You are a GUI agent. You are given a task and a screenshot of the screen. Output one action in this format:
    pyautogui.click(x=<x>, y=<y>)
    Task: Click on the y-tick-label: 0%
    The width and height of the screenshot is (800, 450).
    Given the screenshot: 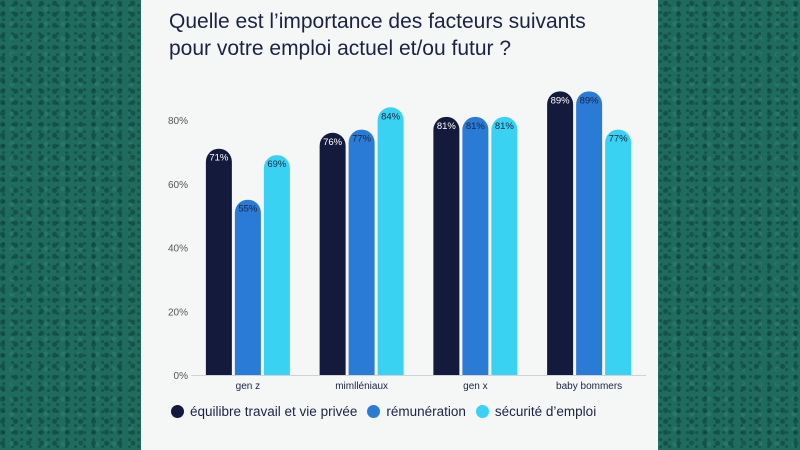 What is the action you would take?
    pyautogui.click(x=181, y=376)
    